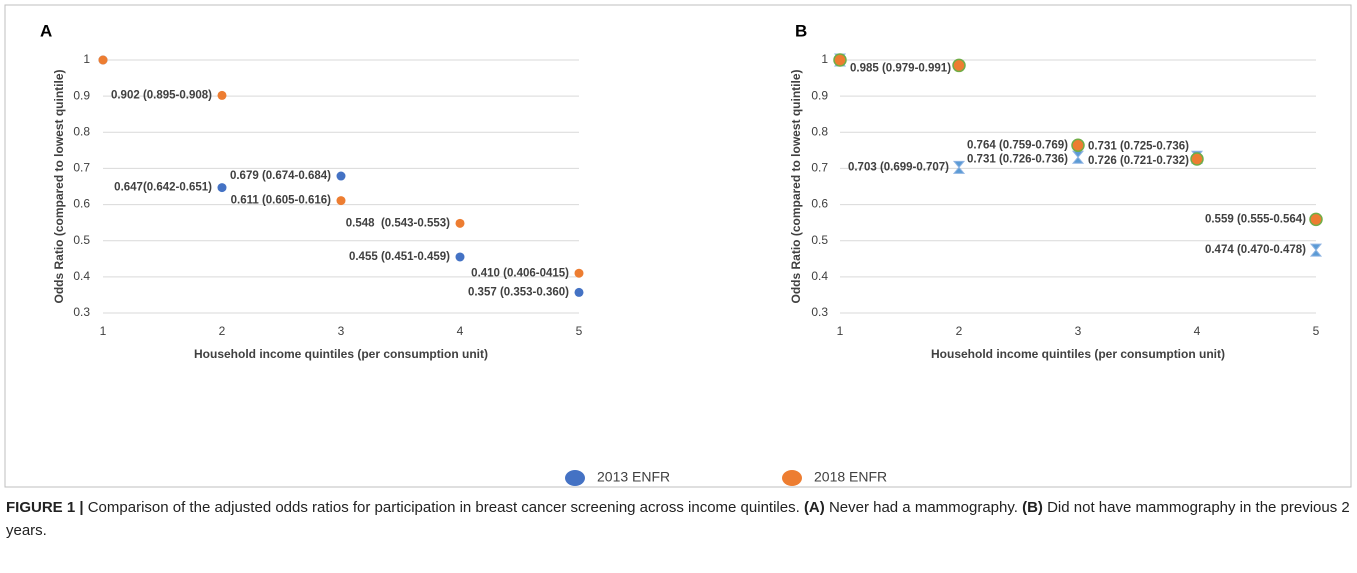 The height and width of the screenshot is (573, 1357). What do you see at coordinates (801, 30) in the screenshot?
I see `panel-letter: B` at bounding box center [801, 30].